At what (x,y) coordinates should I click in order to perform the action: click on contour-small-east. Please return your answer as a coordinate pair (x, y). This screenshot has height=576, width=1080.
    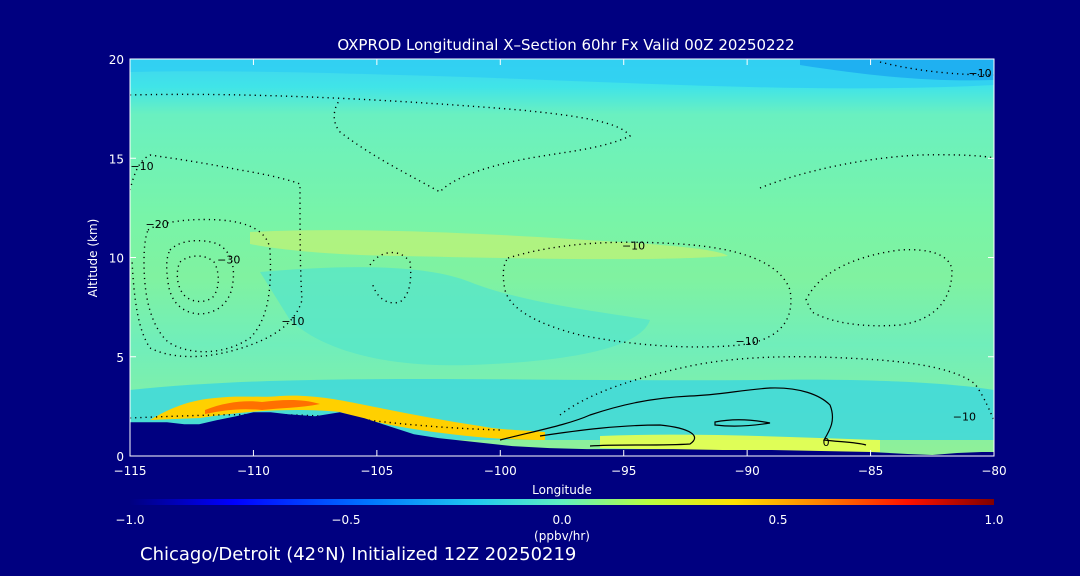
    Looking at the image, I should click on (879, 287).